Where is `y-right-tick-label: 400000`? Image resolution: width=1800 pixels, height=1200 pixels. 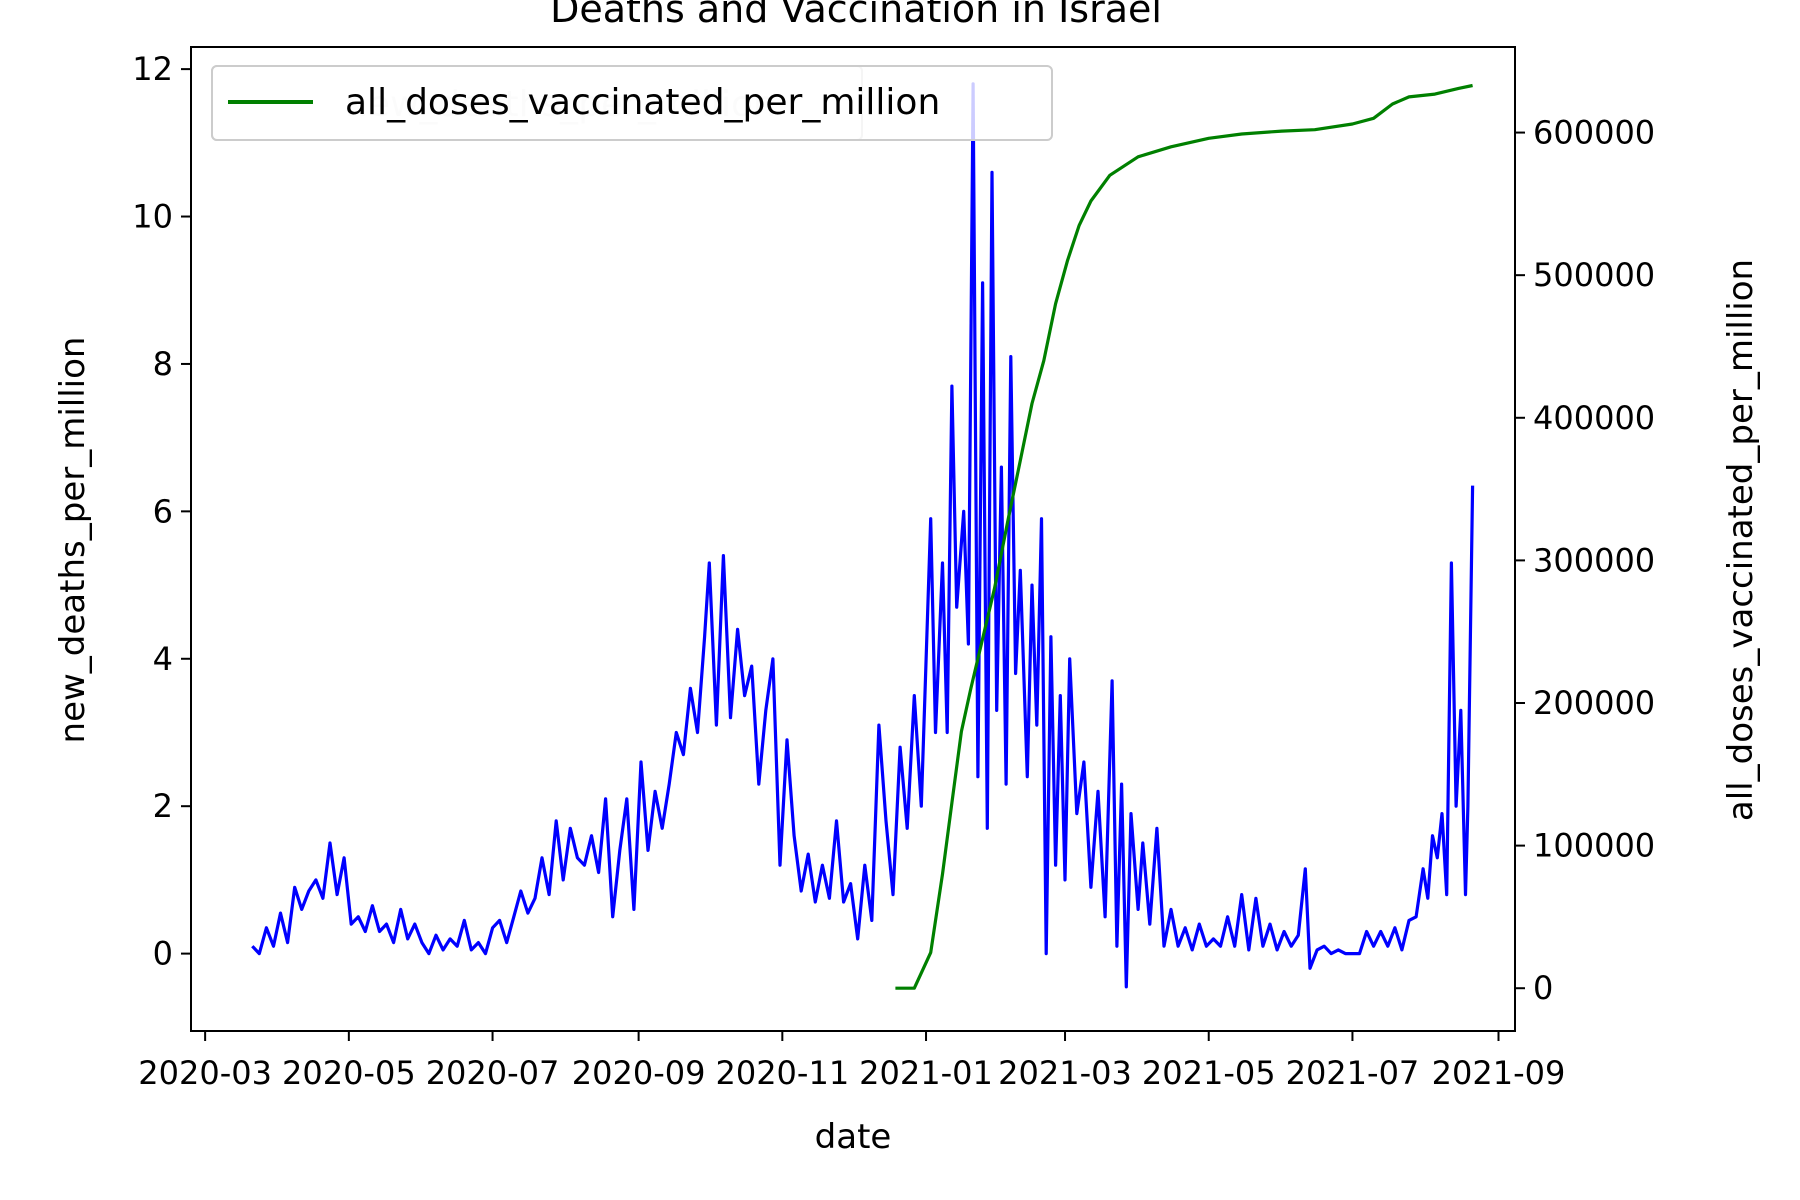 y-right-tick-label: 400000 is located at coordinates (1594, 418).